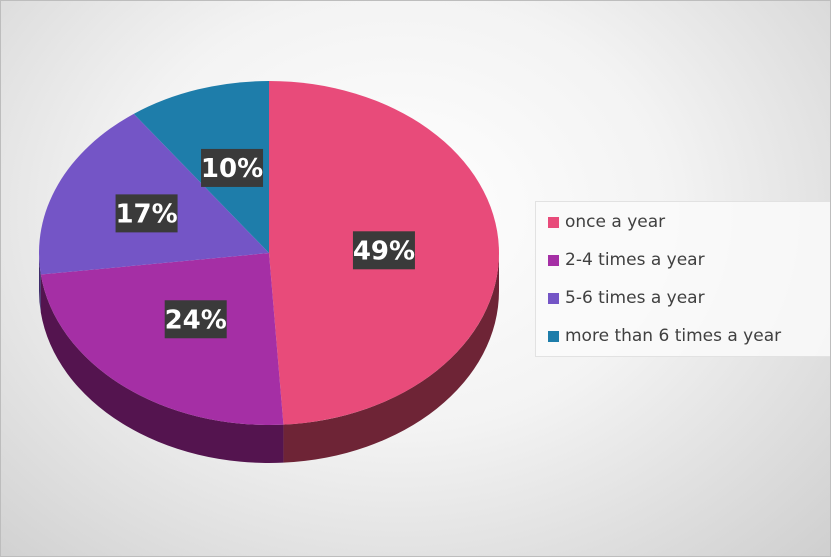  I want to click on data-label: 10%, so click(232, 169).